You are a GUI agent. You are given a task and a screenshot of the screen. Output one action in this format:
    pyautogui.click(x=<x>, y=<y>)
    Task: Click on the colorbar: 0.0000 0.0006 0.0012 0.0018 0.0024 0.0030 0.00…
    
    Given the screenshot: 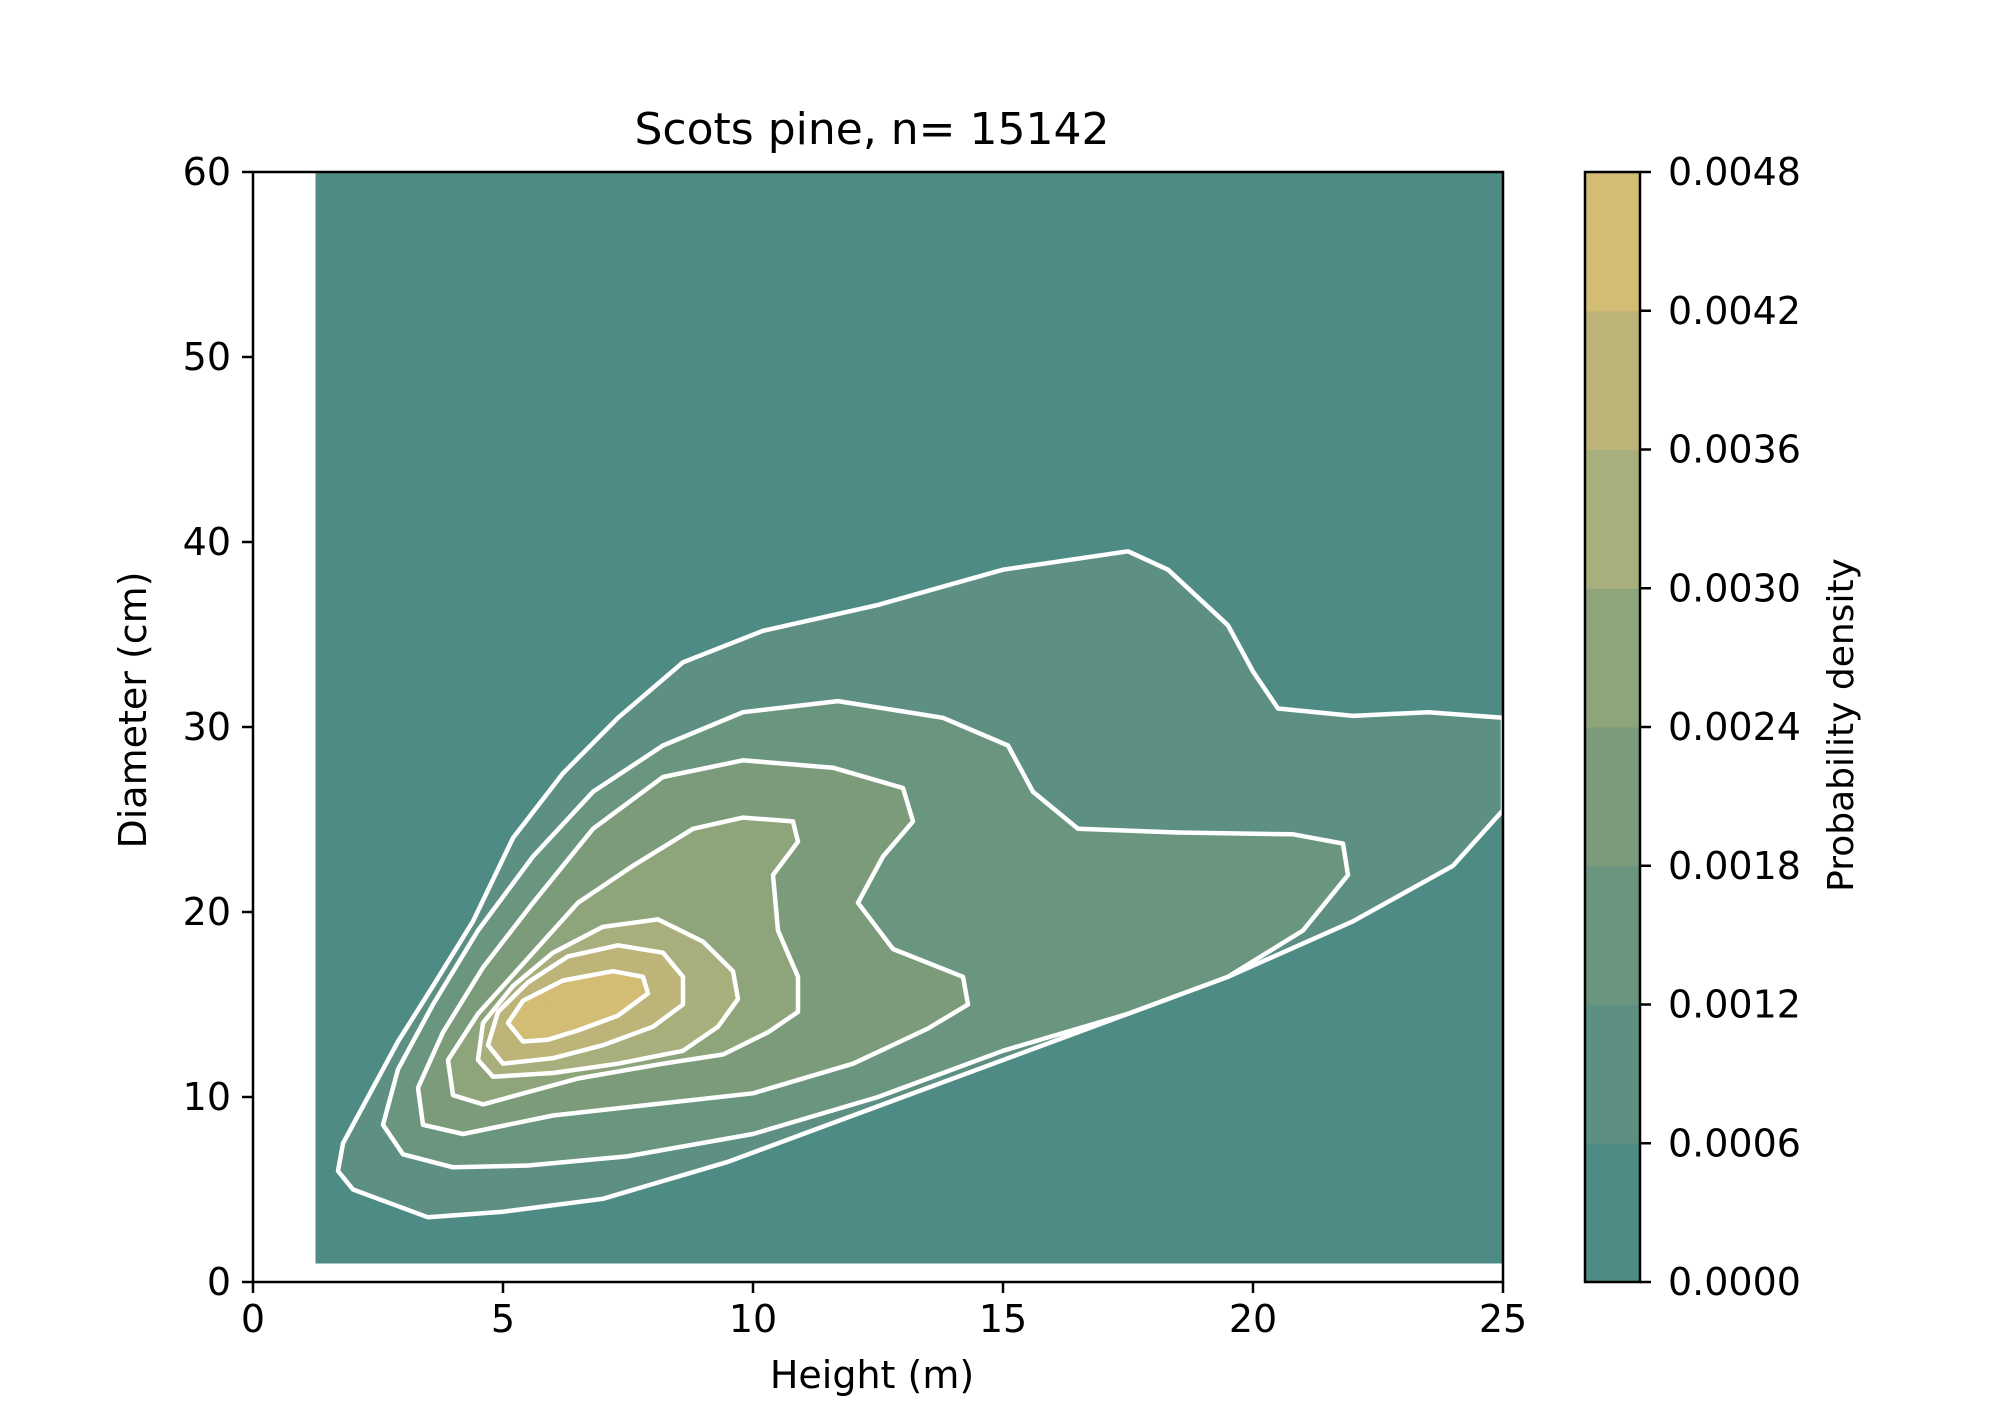 What is the action you would take?
    pyautogui.click(x=1692, y=727)
    